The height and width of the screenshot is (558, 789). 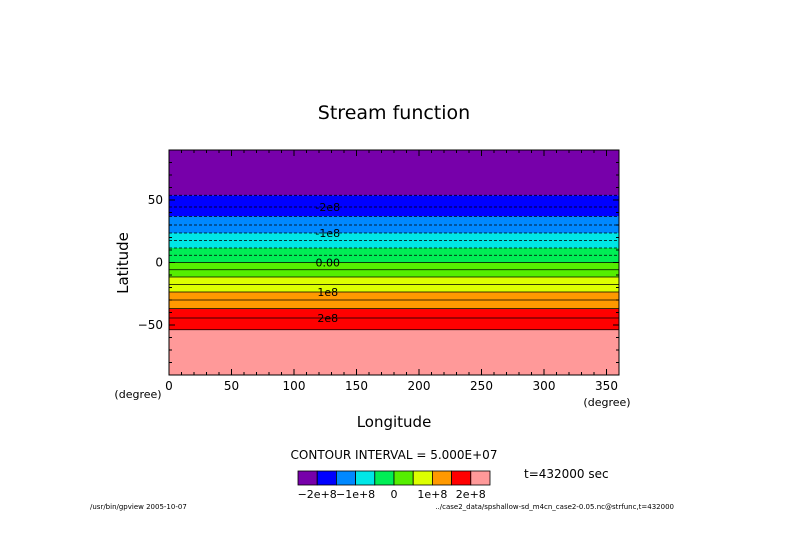 What do you see at coordinates (394, 113) in the screenshot?
I see `chart-title: Stream function` at bounding box center [394, 113].